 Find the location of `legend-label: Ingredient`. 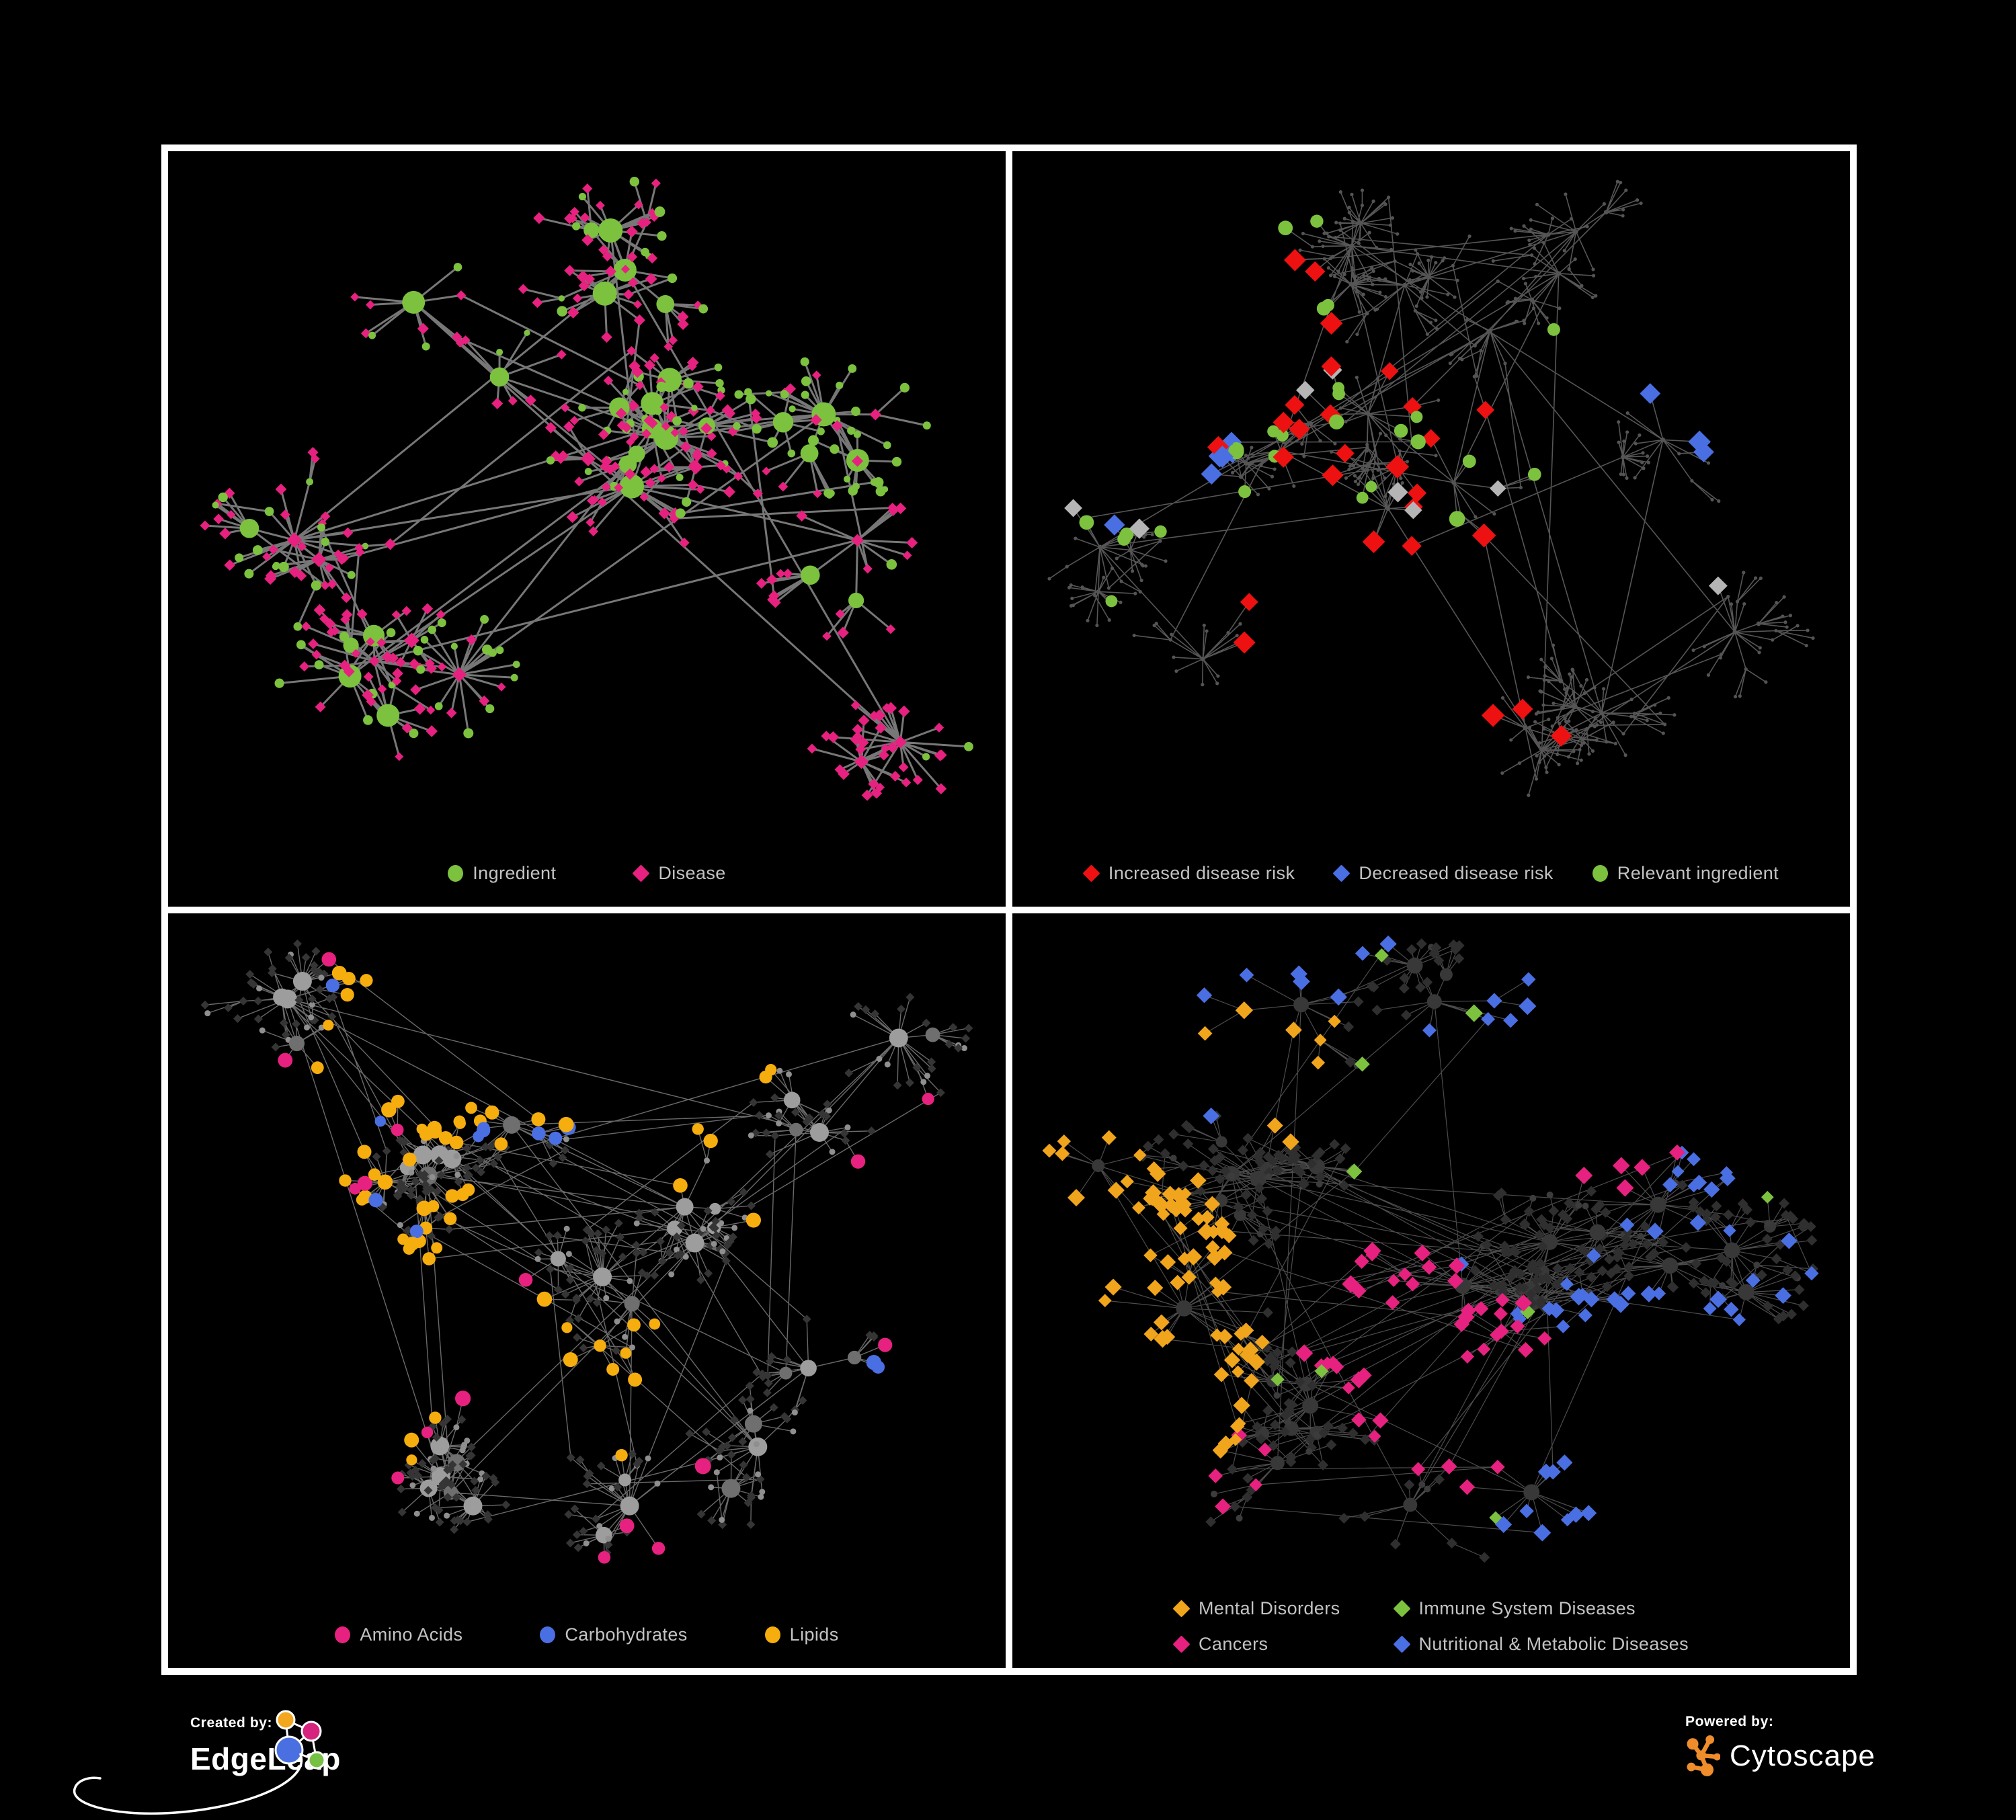

legend-label: Ingredient is located at coordinates (515, 873).